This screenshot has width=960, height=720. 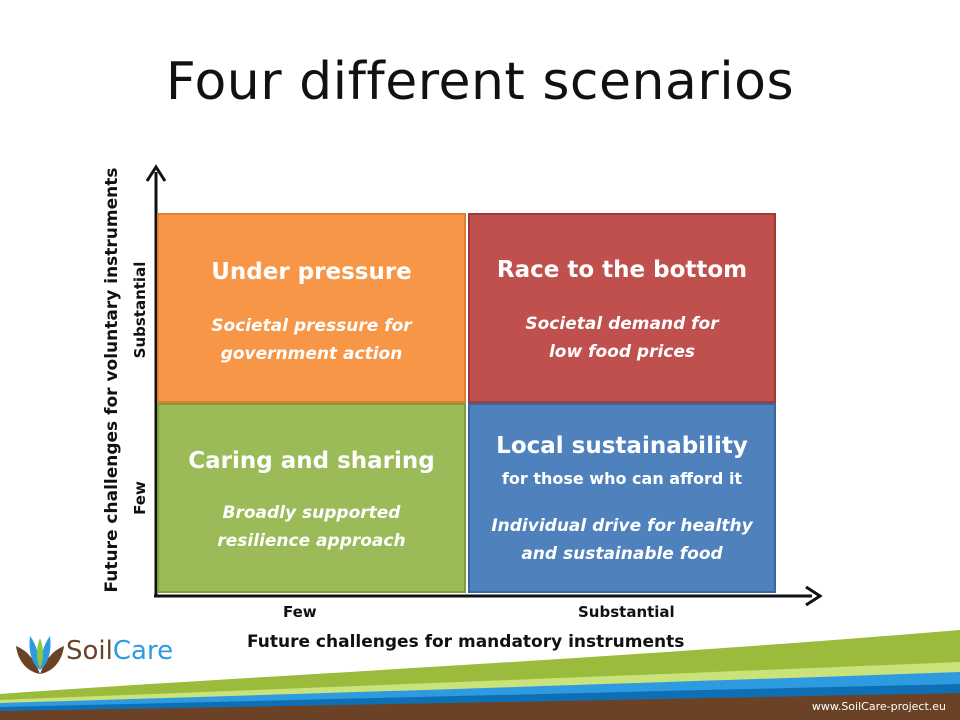 I want to click on quadrant-title: Race to the bottom, so click(x=622, y=270).